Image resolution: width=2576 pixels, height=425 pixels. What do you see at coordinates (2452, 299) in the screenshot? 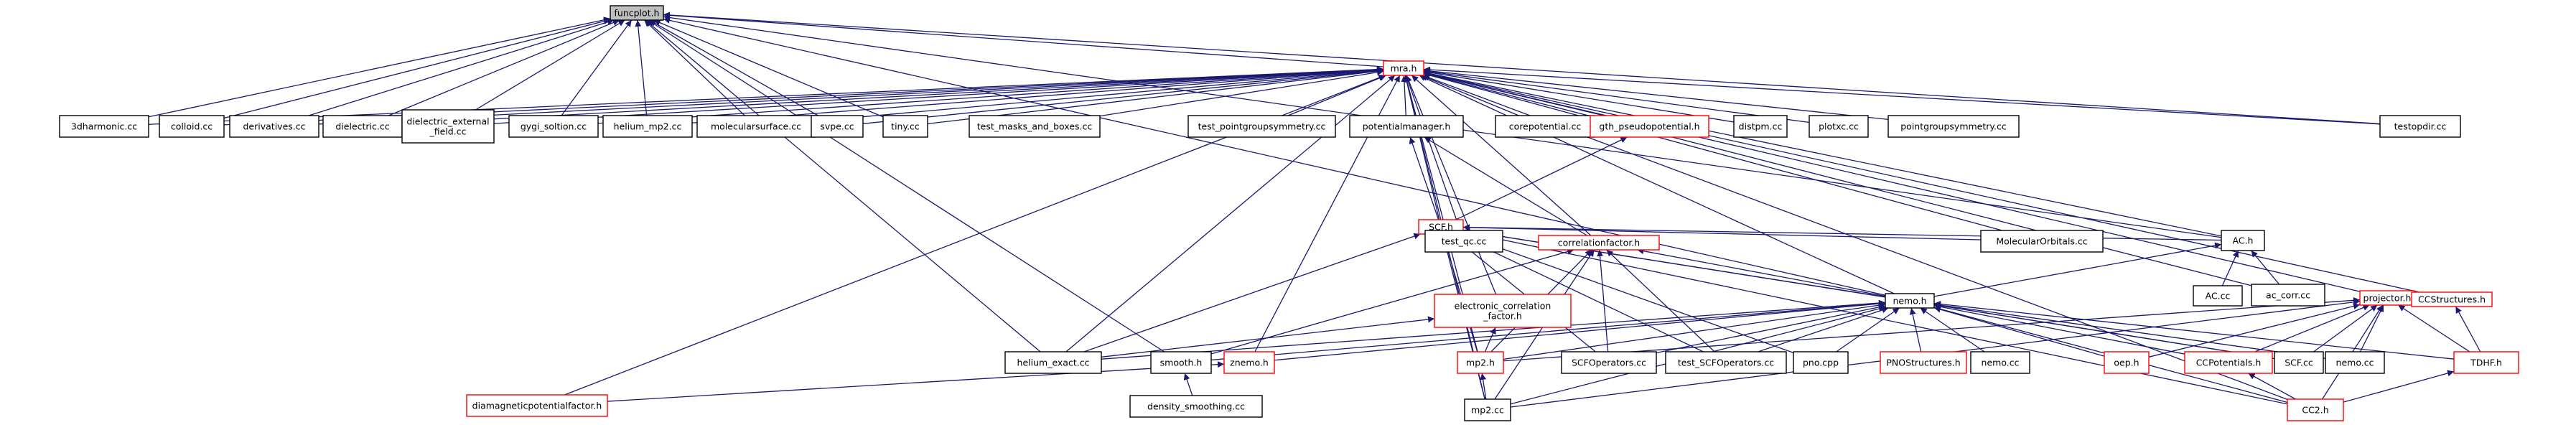
I see `node-ccstruct: CCStructures.h` at bounding box center [2452, 299].